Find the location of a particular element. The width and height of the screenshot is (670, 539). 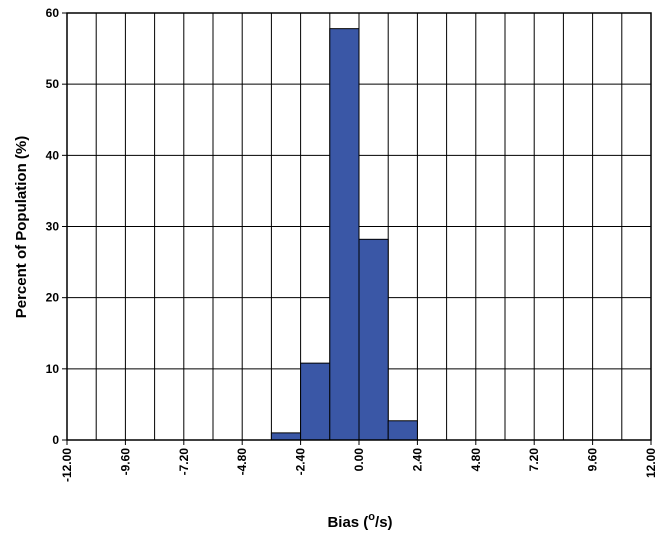

x-tick-label: -2.40 is located at coordinates (301, 462).